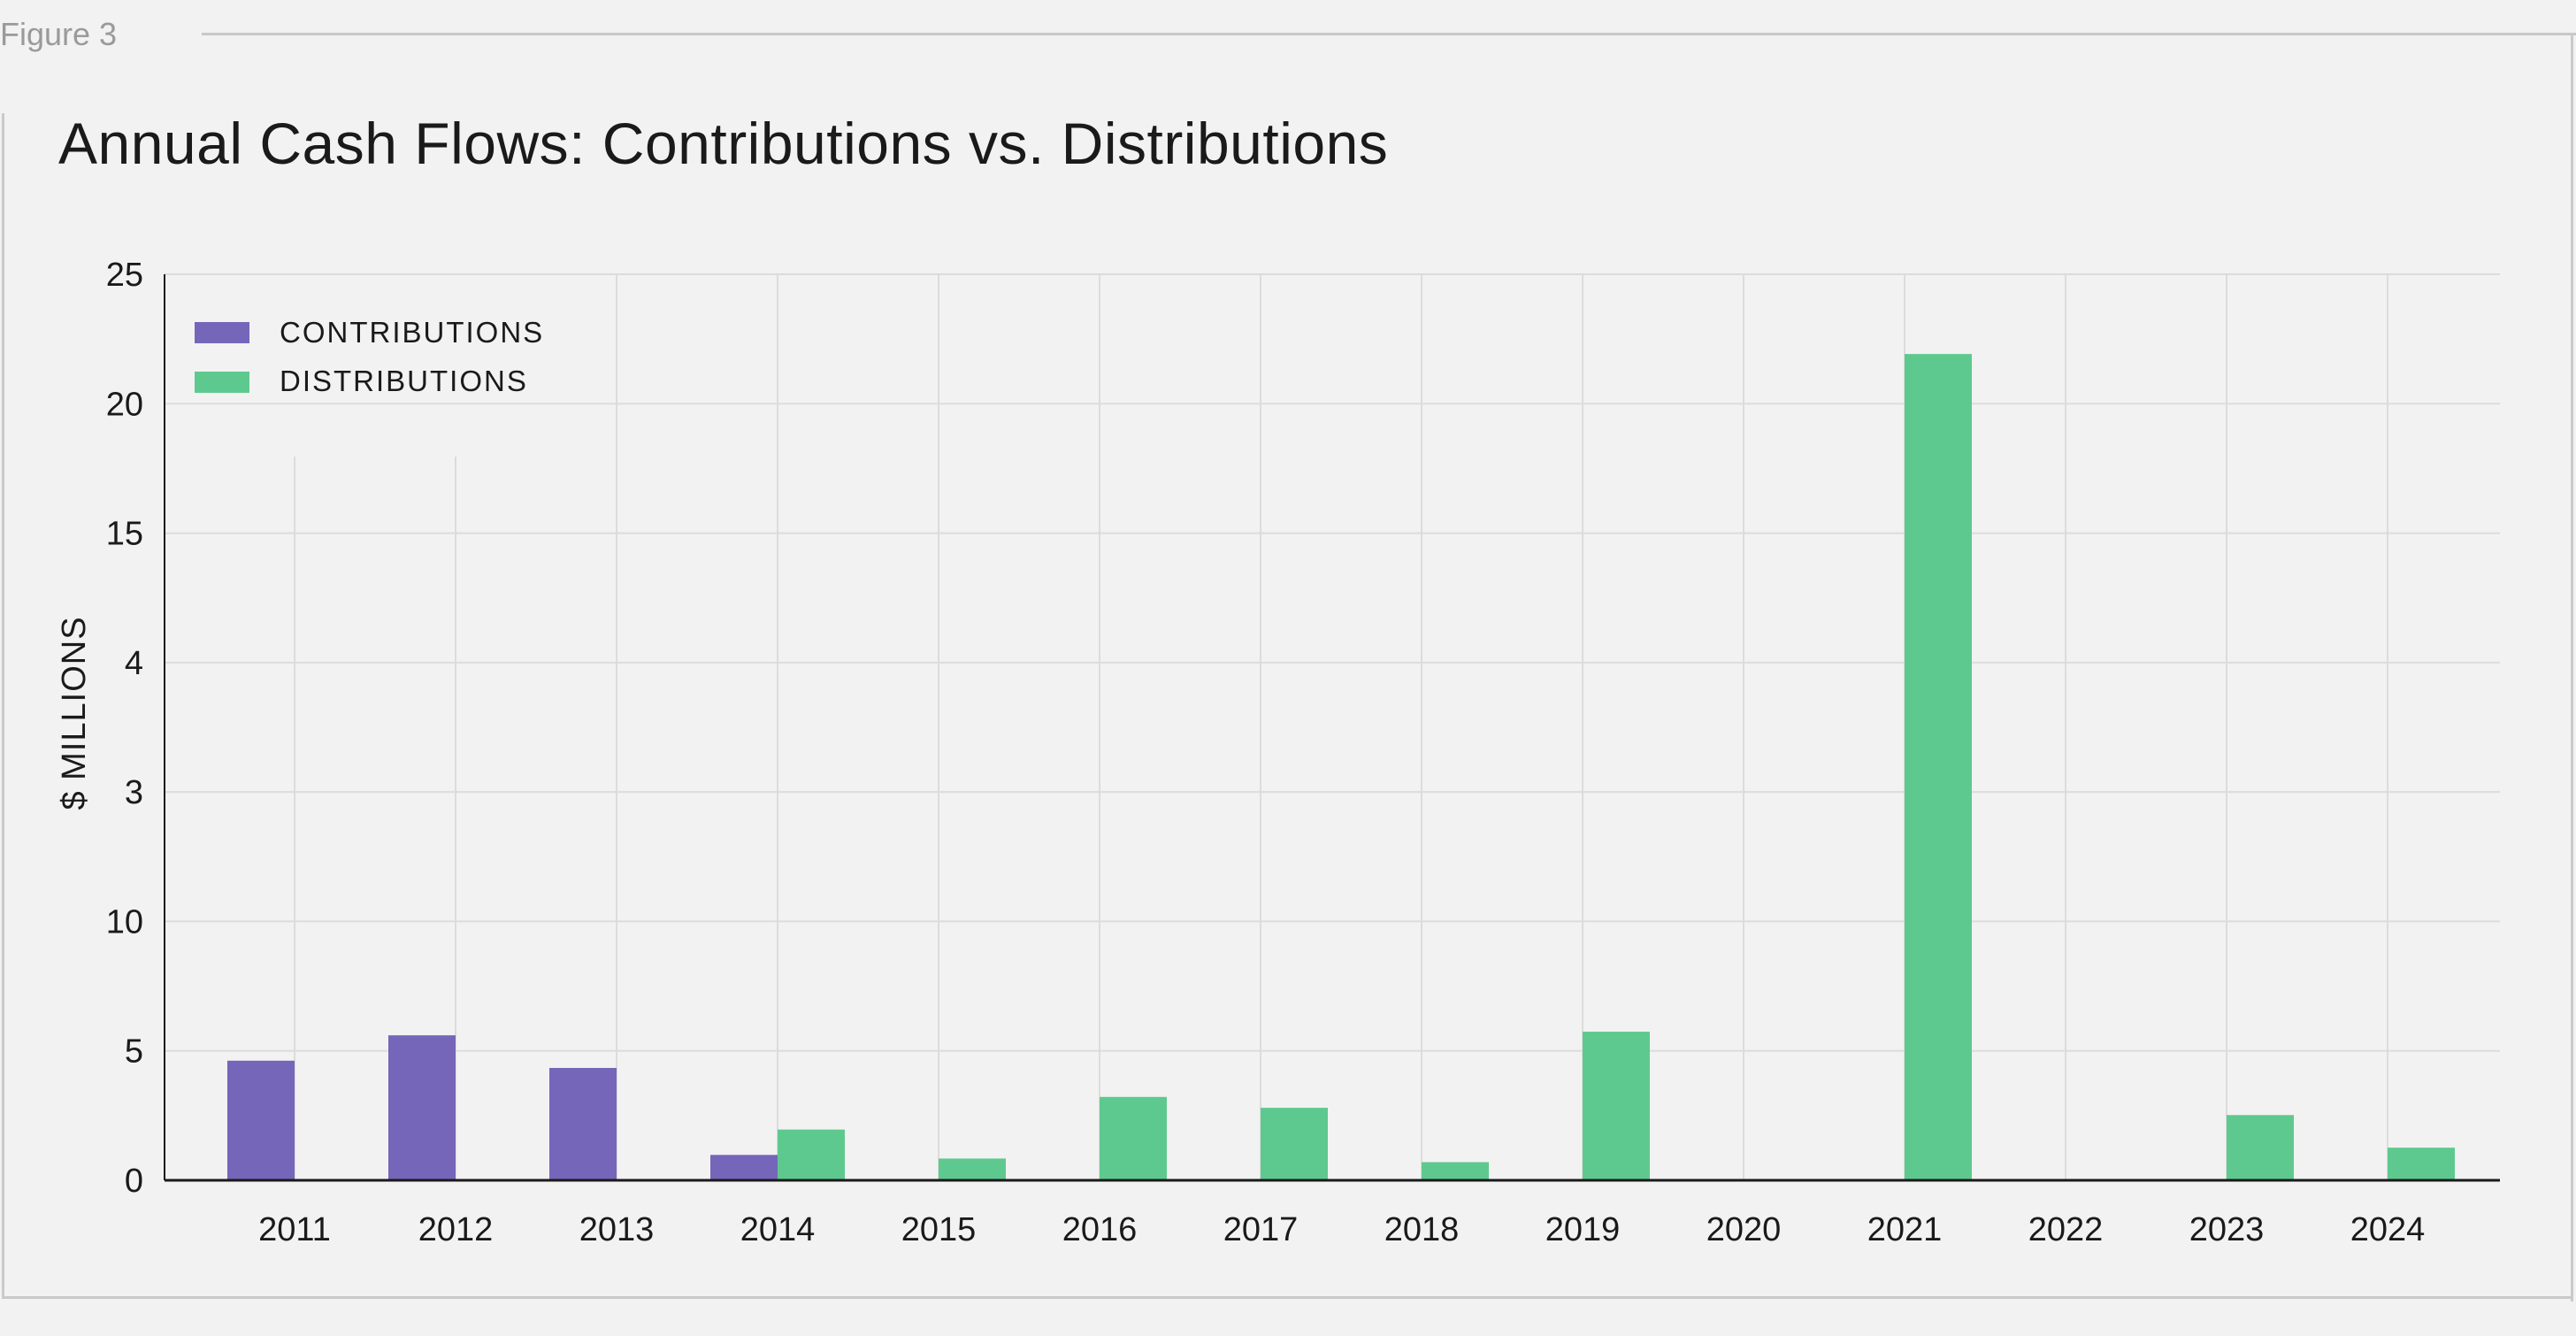 Image resolution: width=2576 pixels, height=1336 pixels. What do you see at coordinates (456, 1229) in the screenshot?
I see `x-tick-label: 2012` at bounding box center [456, 1229].